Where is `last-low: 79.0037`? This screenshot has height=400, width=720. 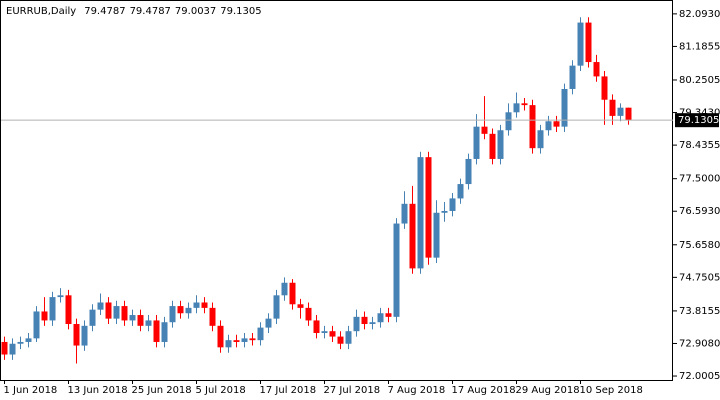
last-low: 79.0037 is located at coordinates (195, 11).